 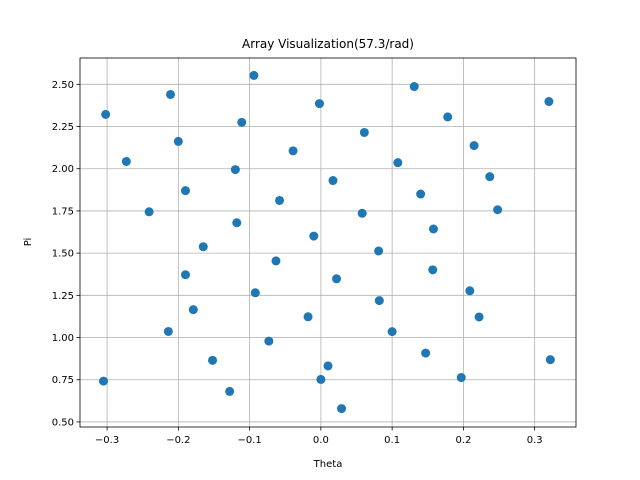 What do you see at coordinates (321, 440) in the screenshot?
I see `x-tick-label: 0.0` at bounding box center [321, 440].